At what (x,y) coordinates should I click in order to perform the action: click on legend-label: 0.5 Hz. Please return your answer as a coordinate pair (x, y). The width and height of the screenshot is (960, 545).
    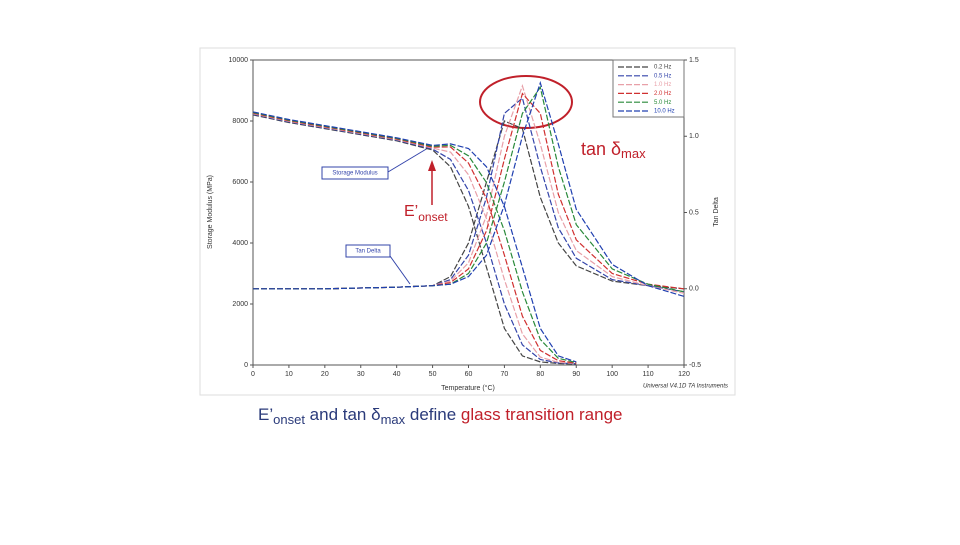
    Looking at the image, I should click on (662, 76).